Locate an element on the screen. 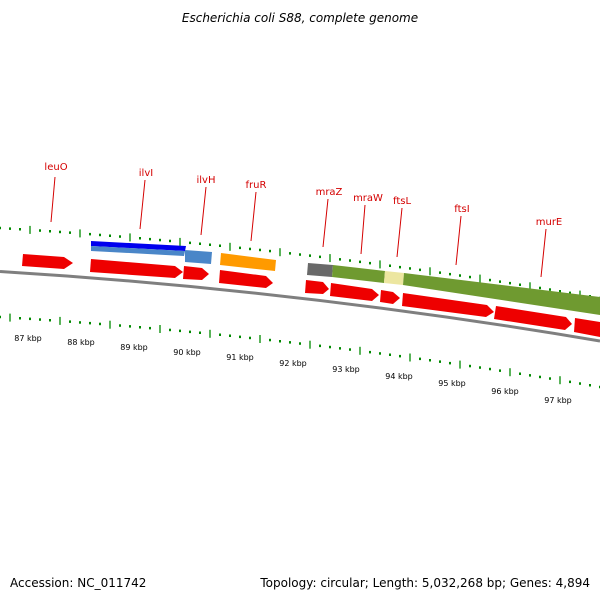  upper-scale-ticks is located at coordinates (300, 262).